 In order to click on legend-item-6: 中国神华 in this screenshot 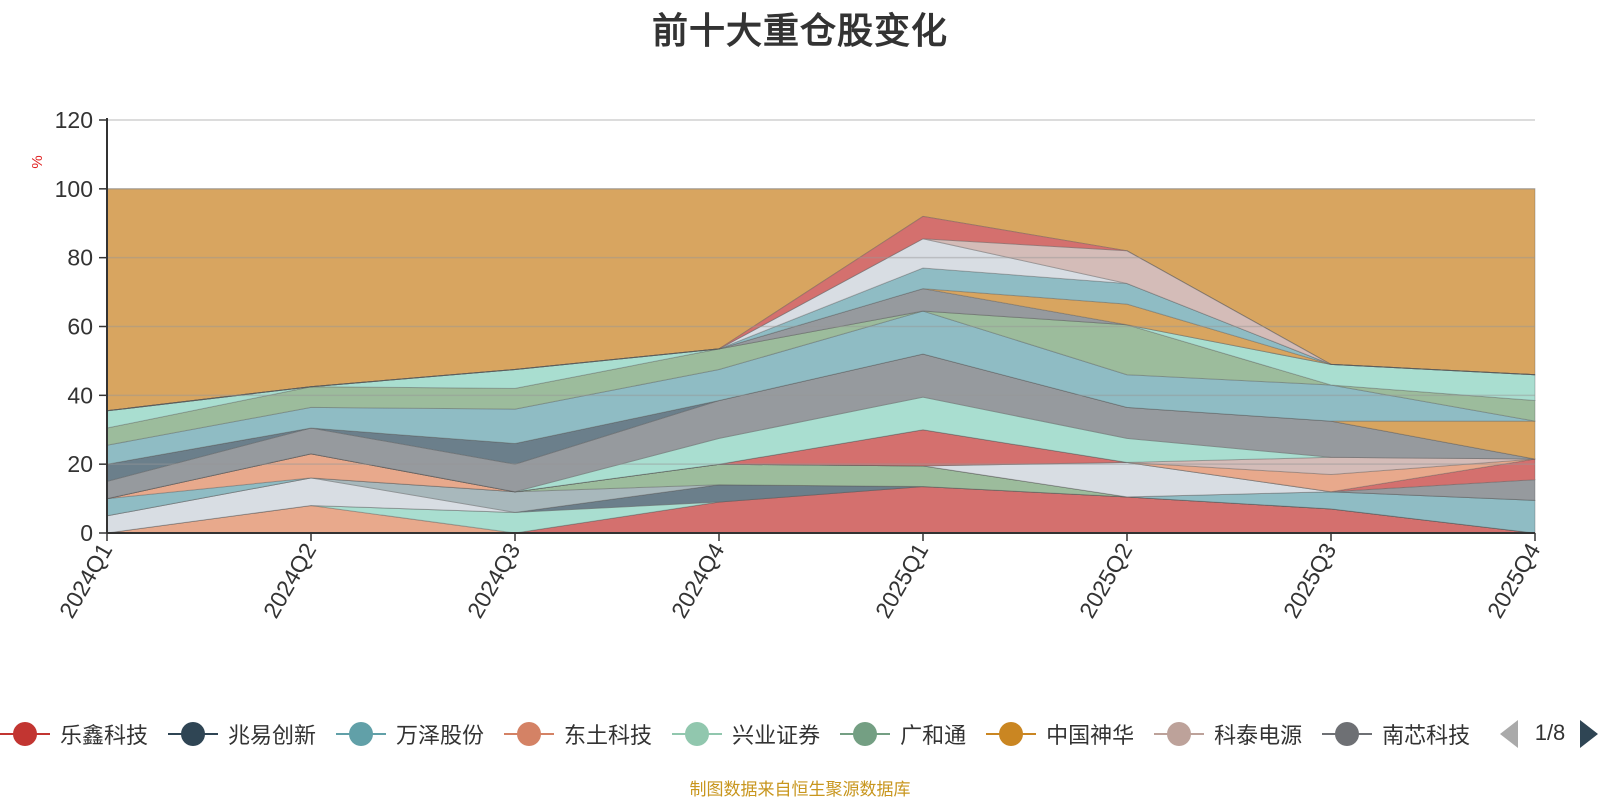, I will do `click(1060, 734)`.